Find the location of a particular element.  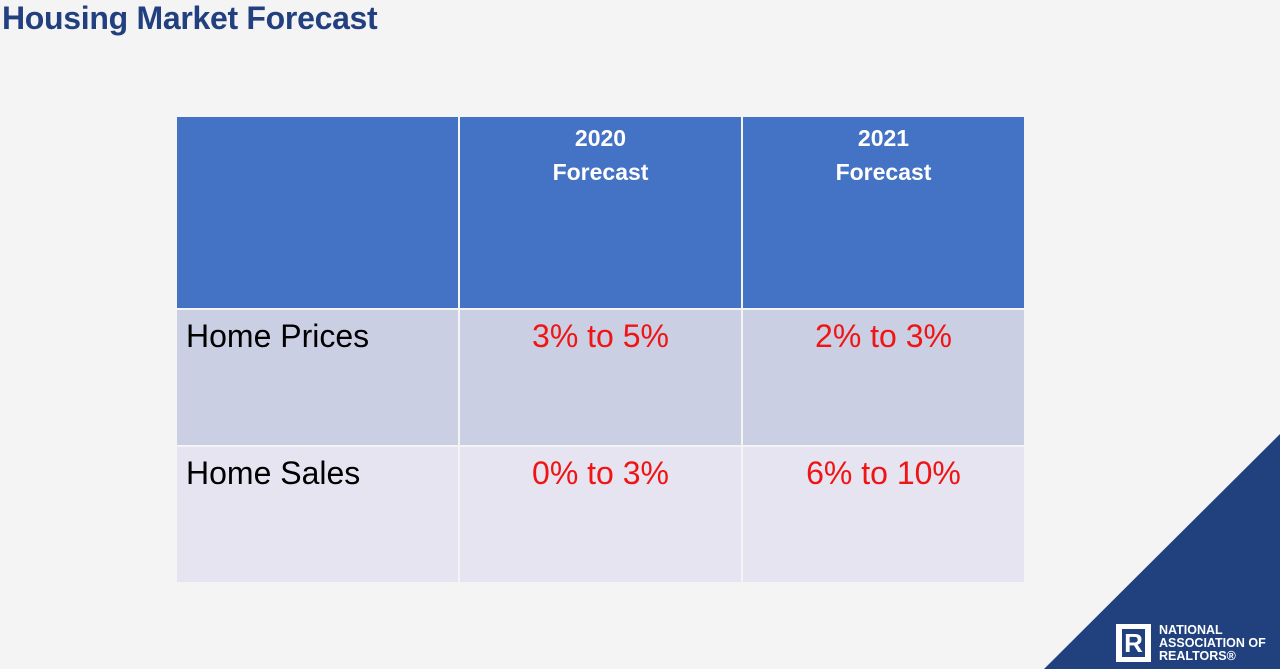

table-row: Home Sales 0% to 3% 6% to 10% is located at coordinates (600, 514).